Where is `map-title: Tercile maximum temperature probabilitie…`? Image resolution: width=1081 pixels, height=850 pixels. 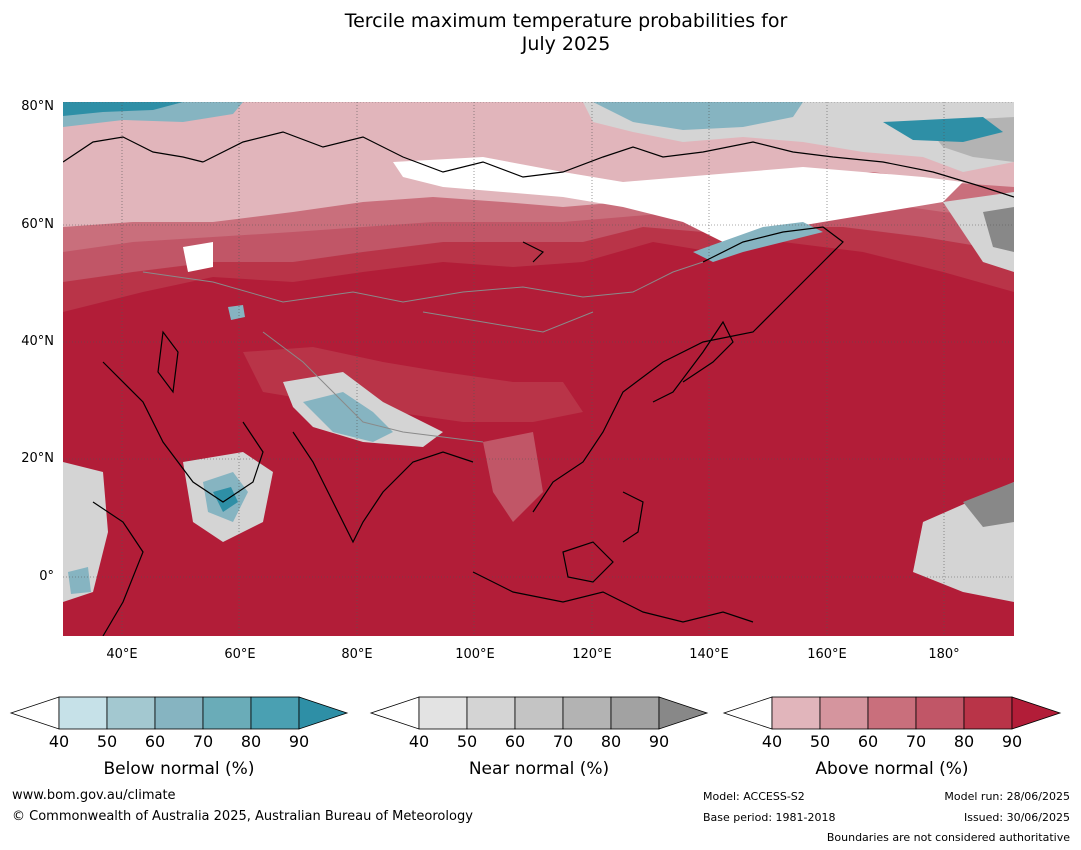
map-title: Tercile maximum temperature probabilitie… is located at coordinates (540, 33).